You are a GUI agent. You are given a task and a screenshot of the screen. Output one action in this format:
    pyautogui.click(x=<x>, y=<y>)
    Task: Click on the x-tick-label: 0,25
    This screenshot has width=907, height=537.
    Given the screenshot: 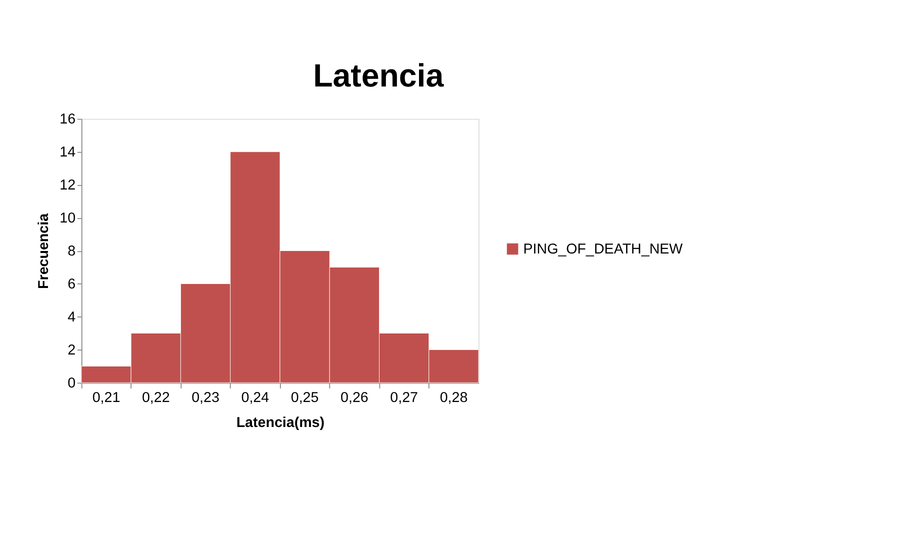 What is the action you would take?
    pyautogui.click(x=304, y=398)
    